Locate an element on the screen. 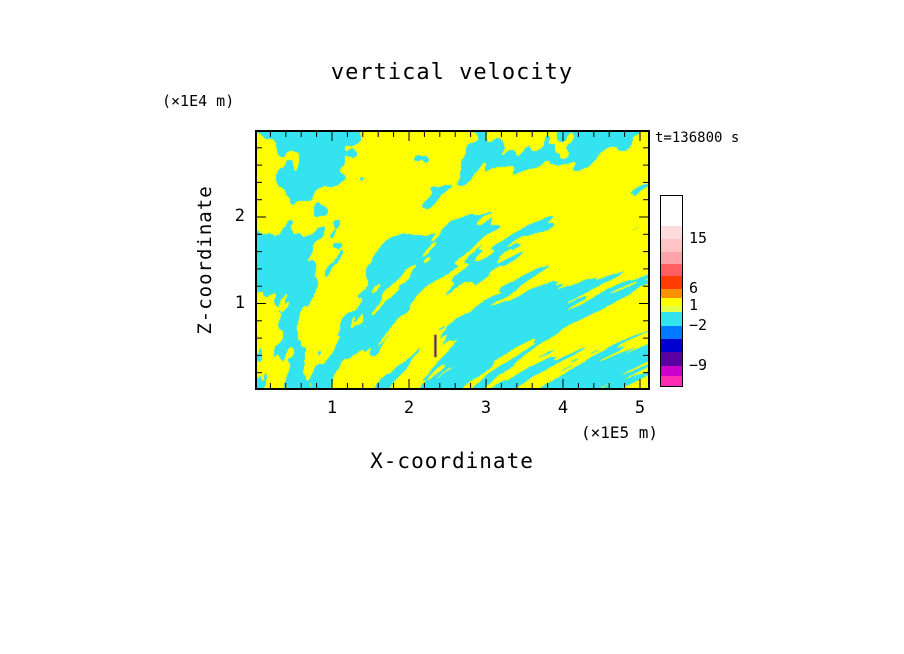 The height and width of the screenshot is (654, 904). colorbar-tick-label: −2 is located at coordinates (698, 324).